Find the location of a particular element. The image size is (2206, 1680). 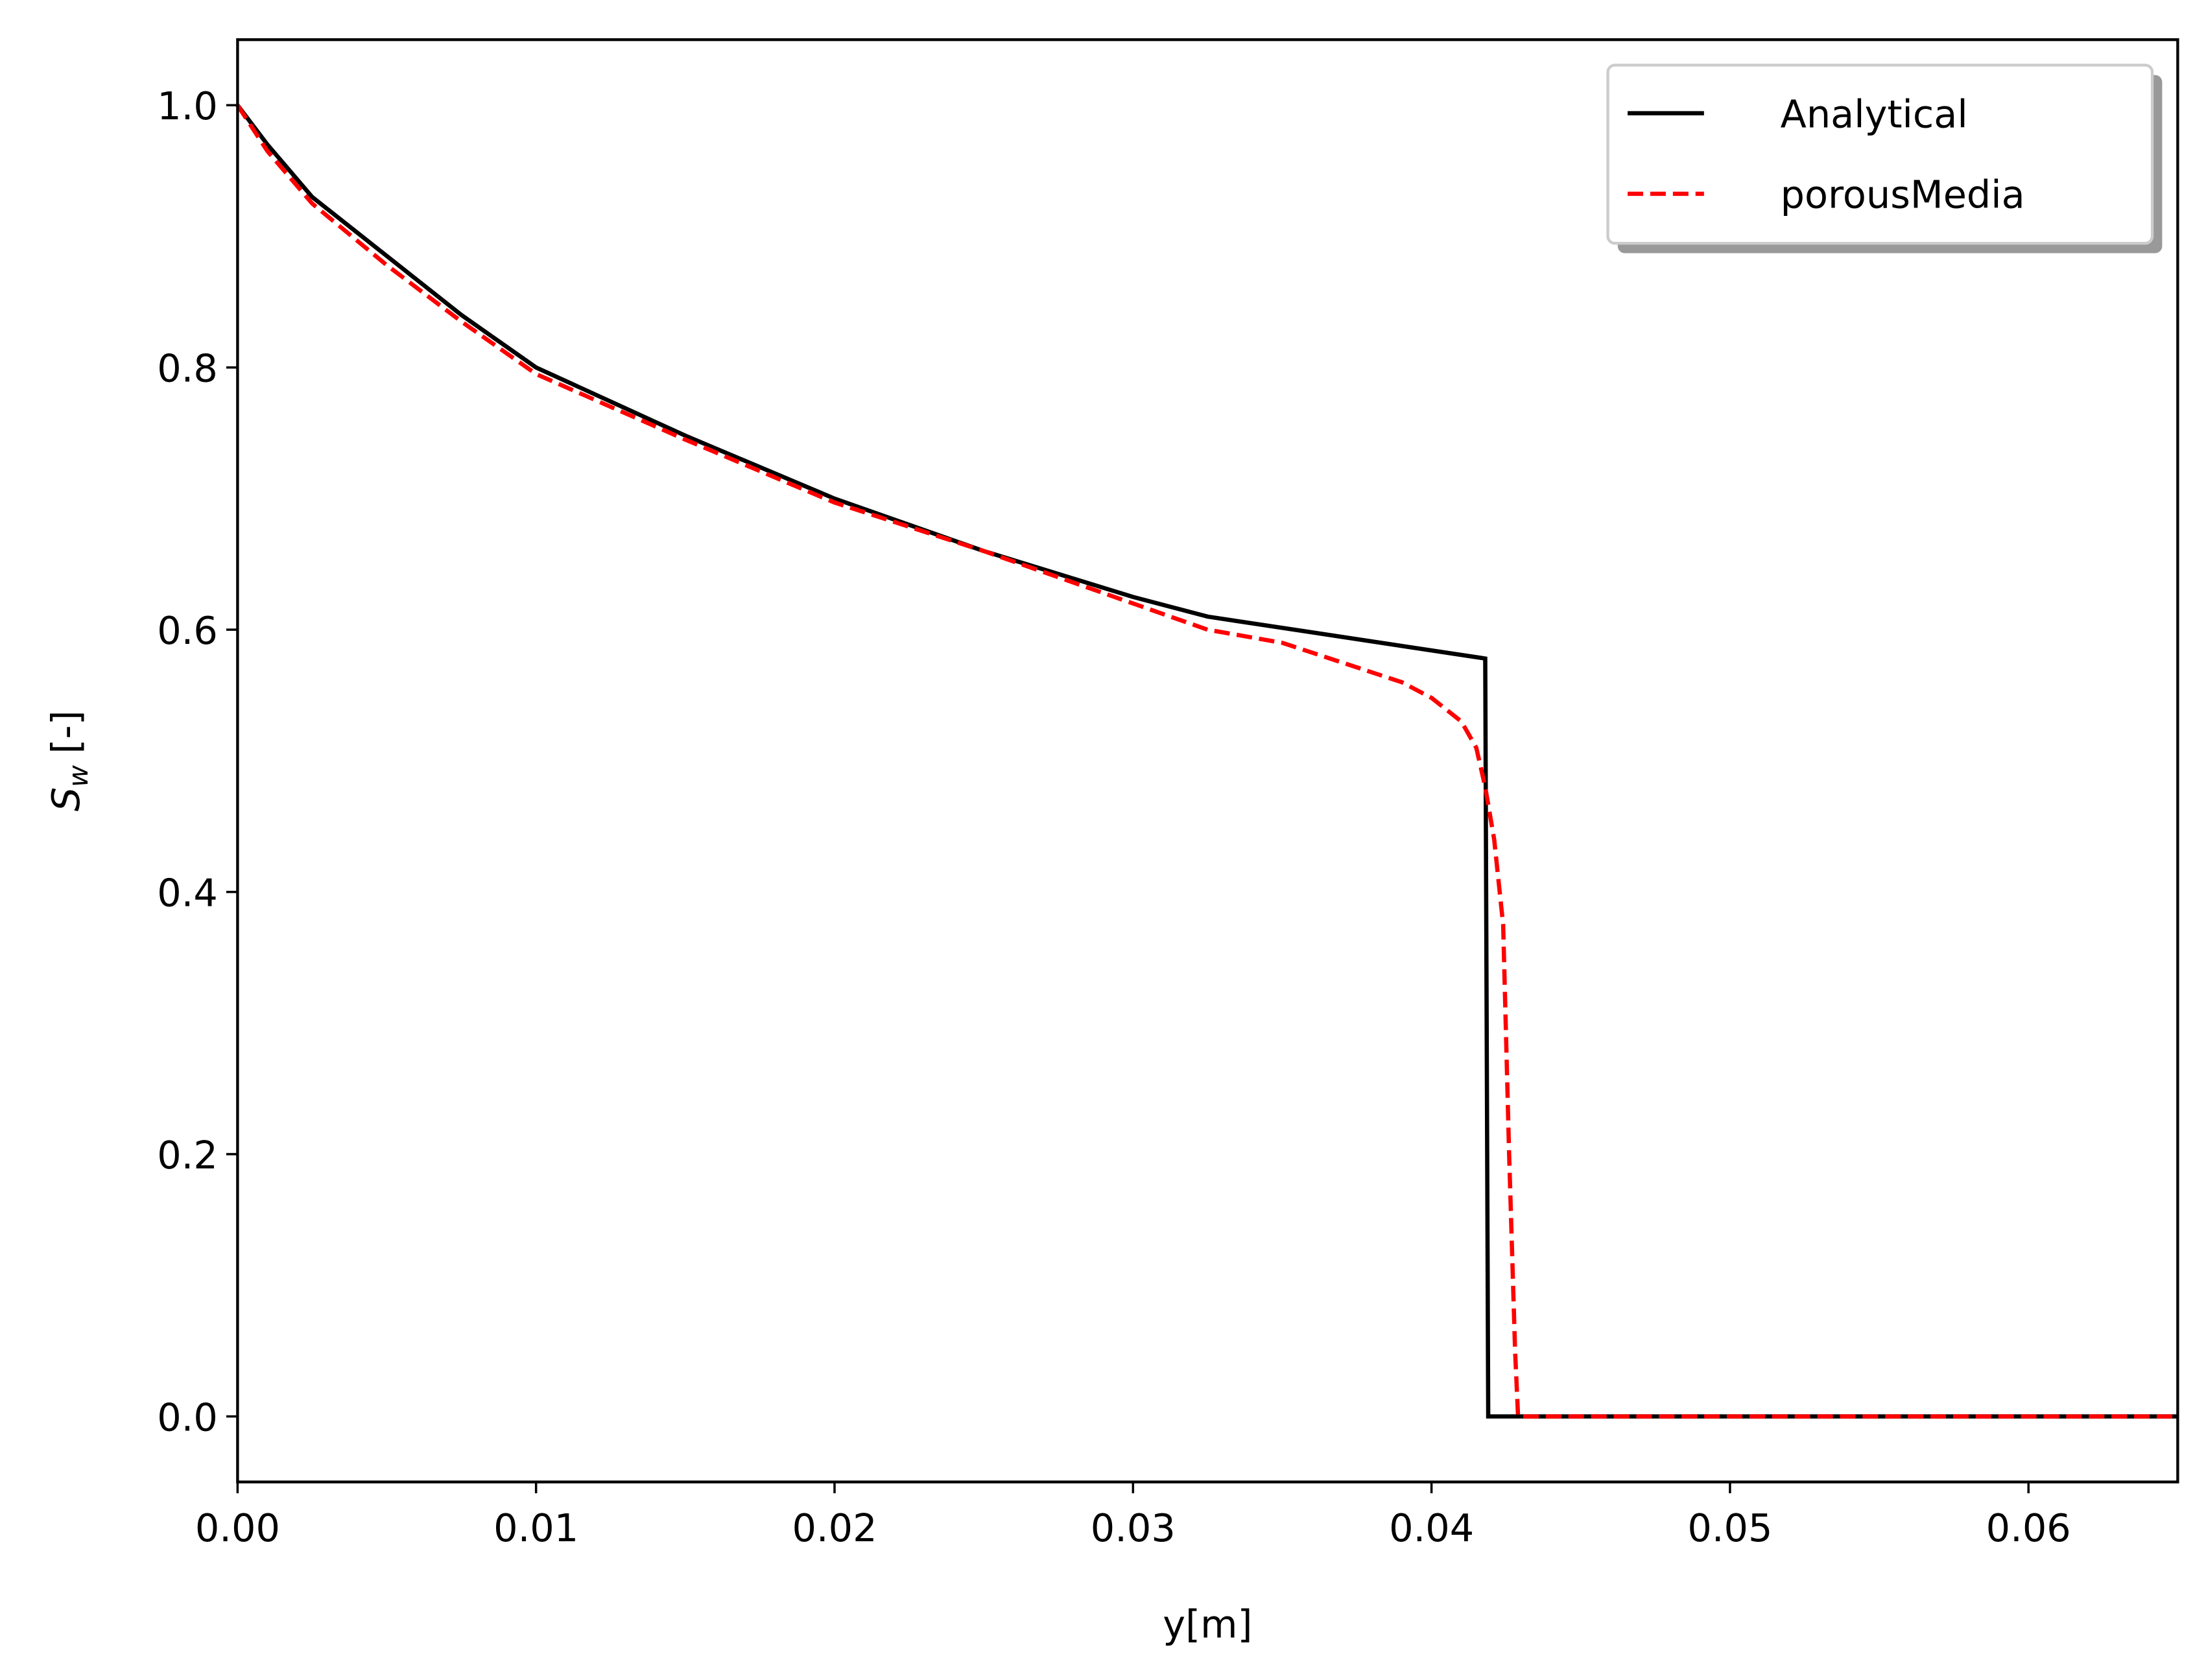

x-tick-label: 0.06 is located at coordinates (2028, 1528).